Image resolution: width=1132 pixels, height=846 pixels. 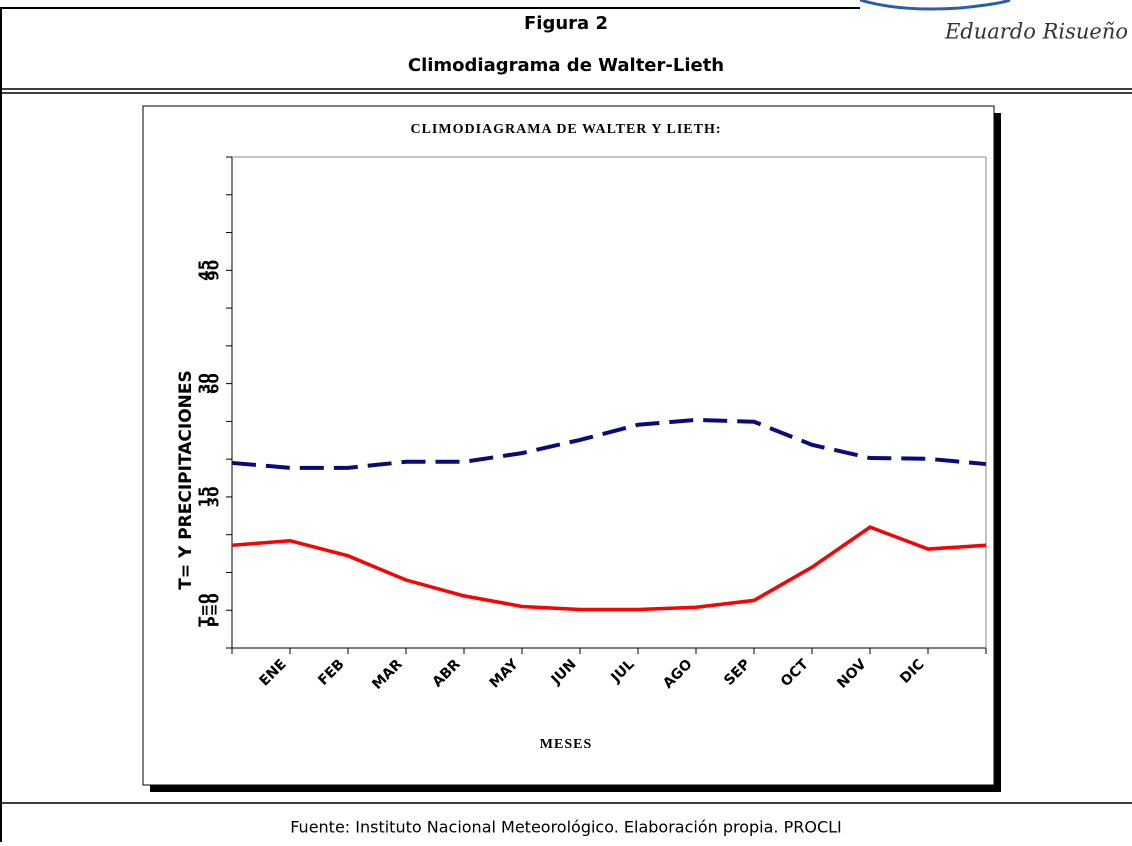 I want to click on y2-tick-label: 90, so click(x=214, y=270).